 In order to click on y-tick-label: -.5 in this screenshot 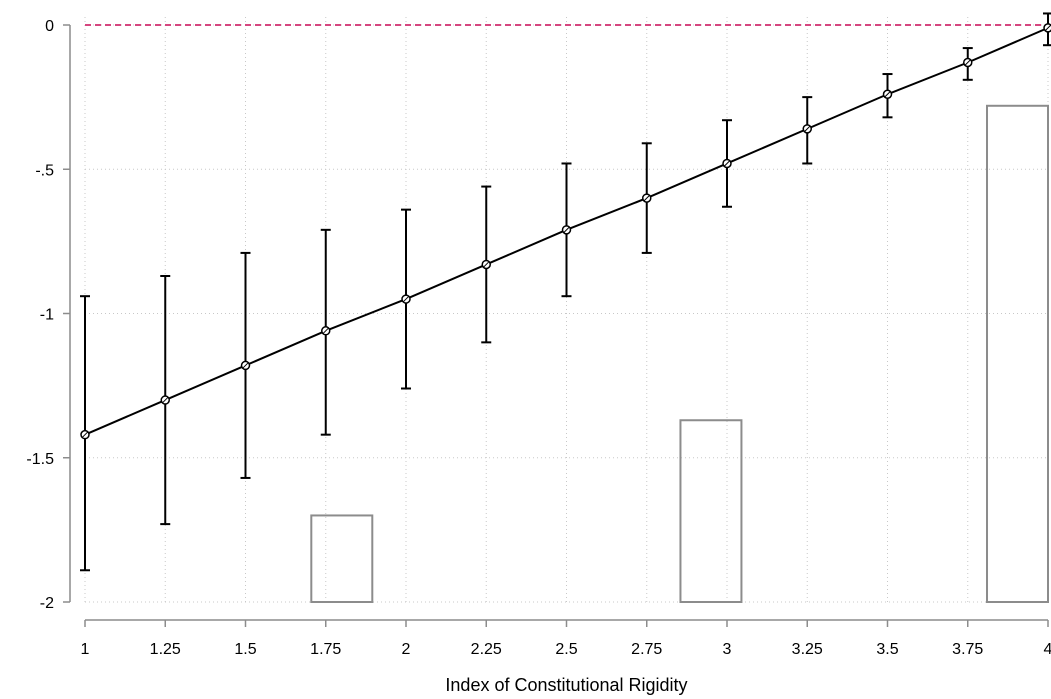, I will do `click(44, 170)`.